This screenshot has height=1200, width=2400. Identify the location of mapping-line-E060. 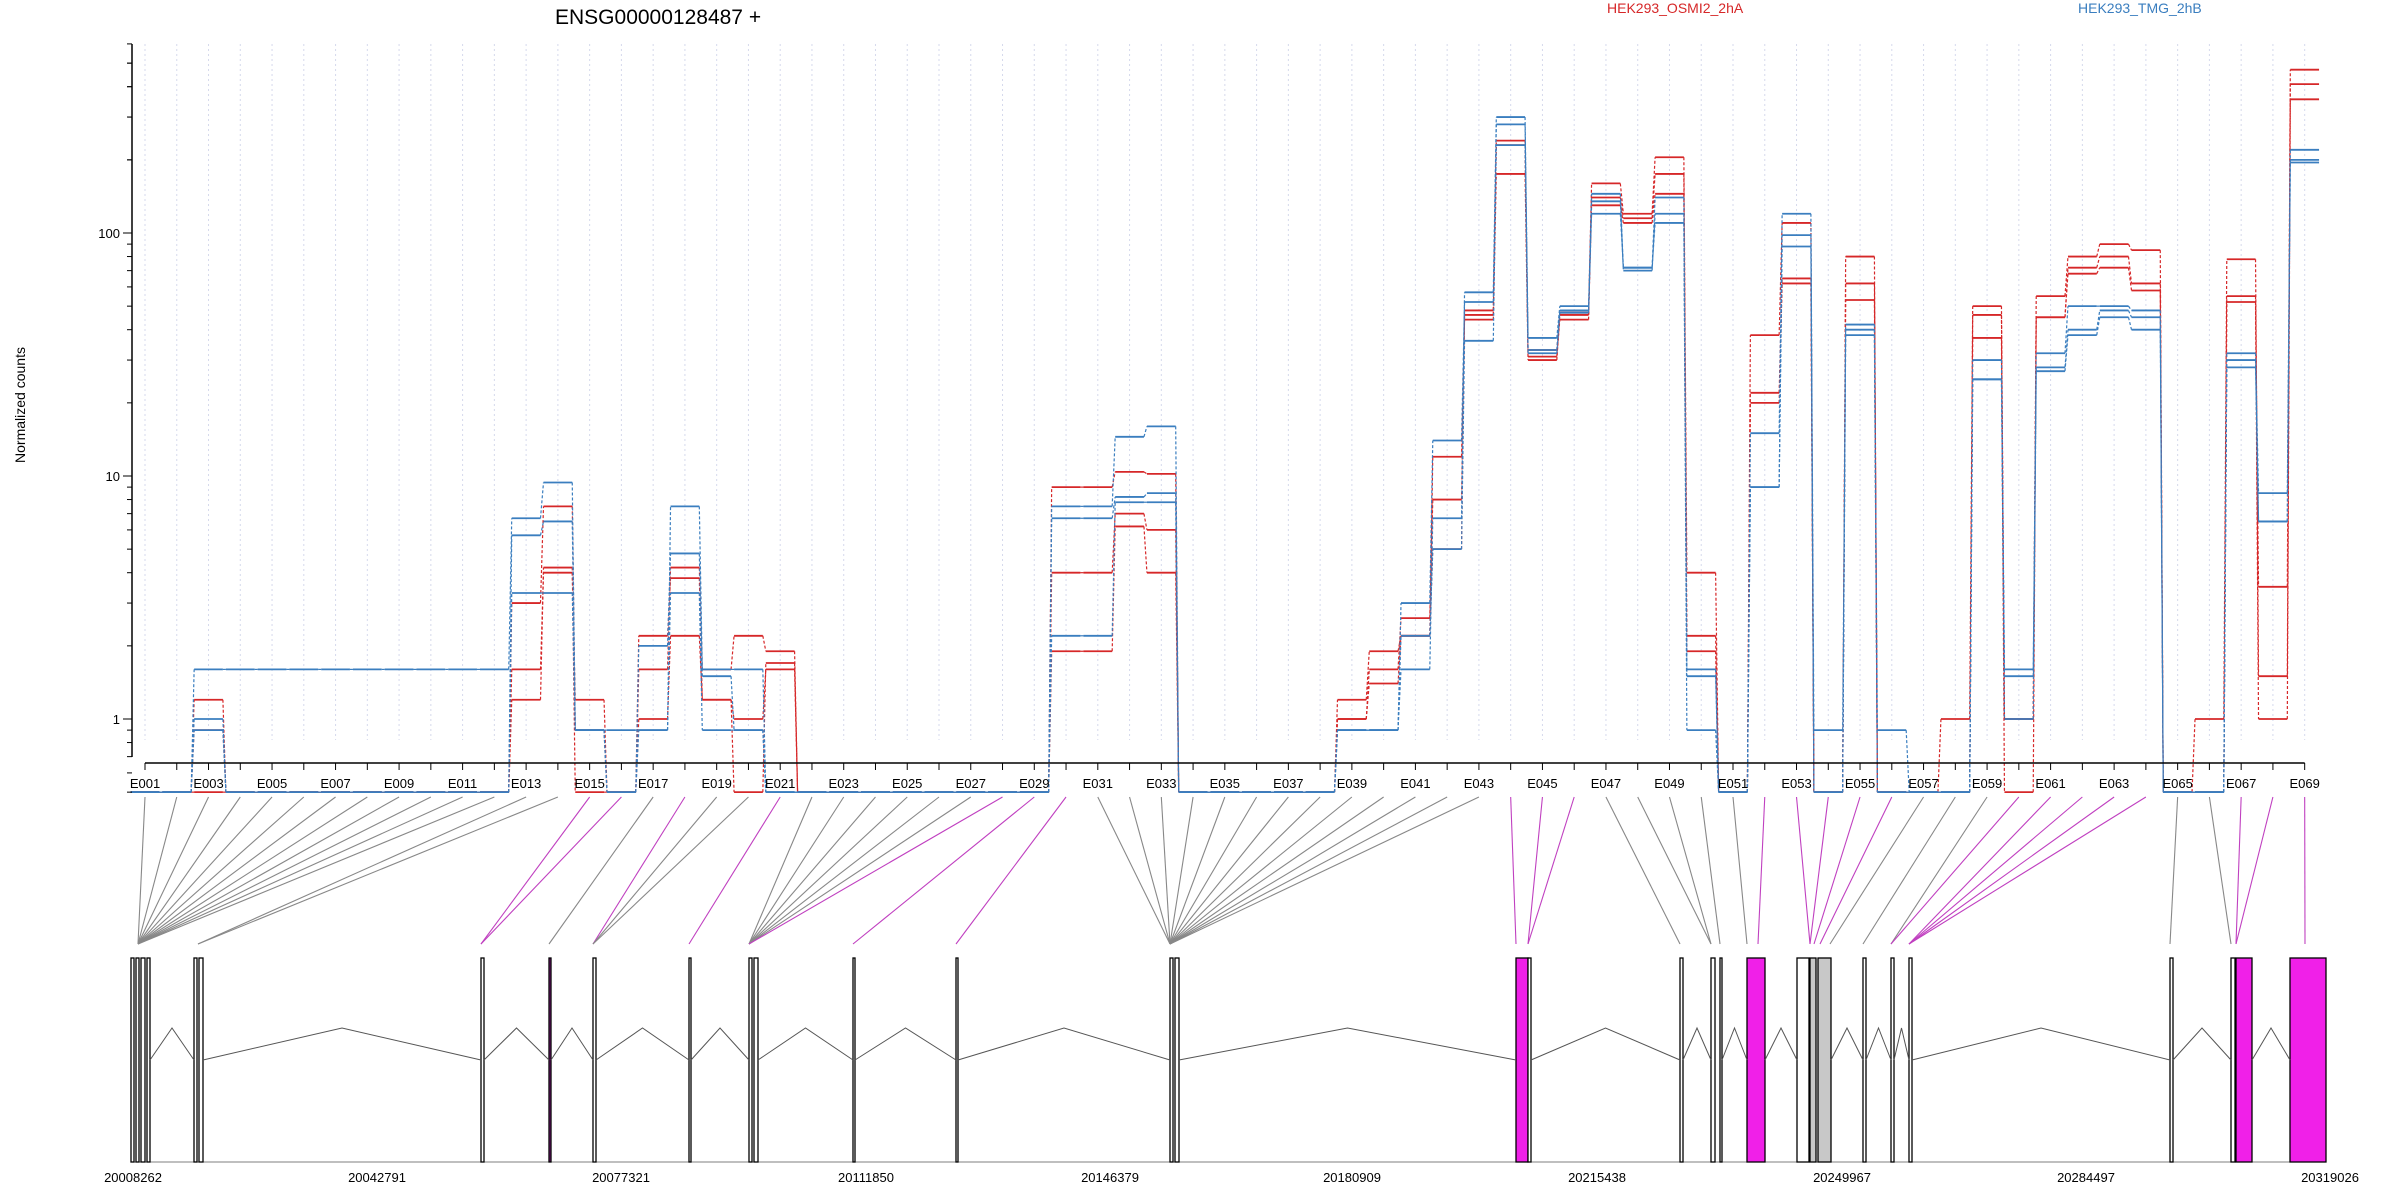
(1955, 870).